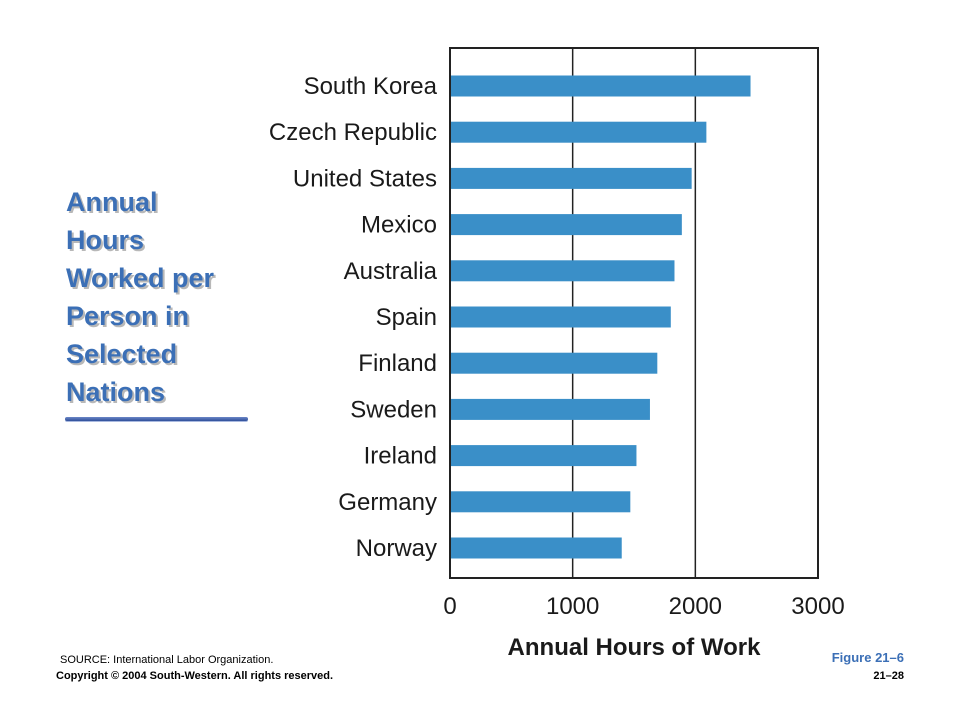 This screenshot has height=720, width=960. Describe the element at coordinates (635, 647) in the screenshot. I see `x-axis-label: Annual Hours of Work` at that location.